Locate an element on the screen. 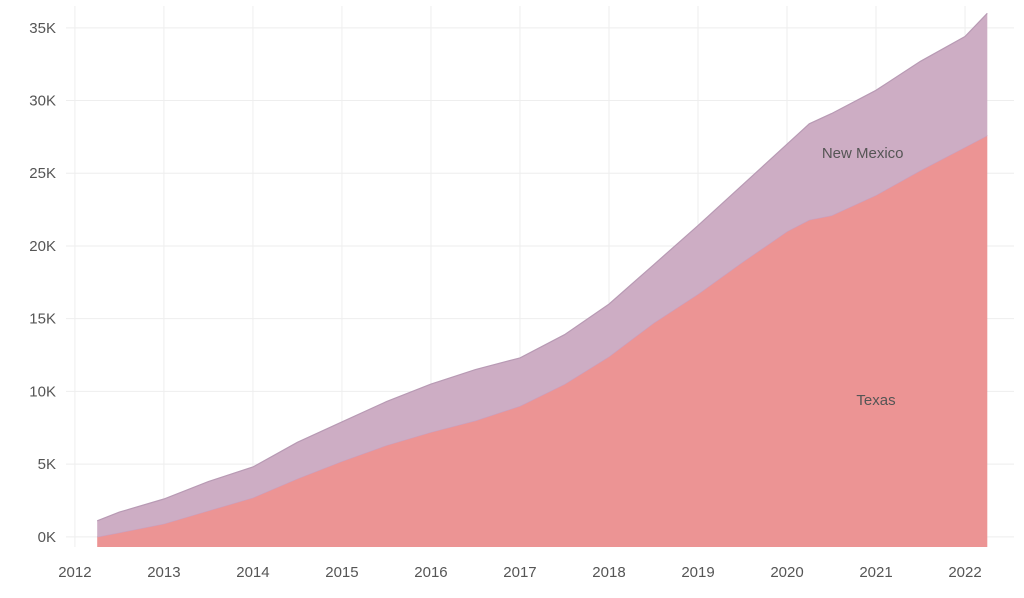 The image size is (1024, 598). x-tick-label-2018: 2018 is located at coordinates (608, 572).